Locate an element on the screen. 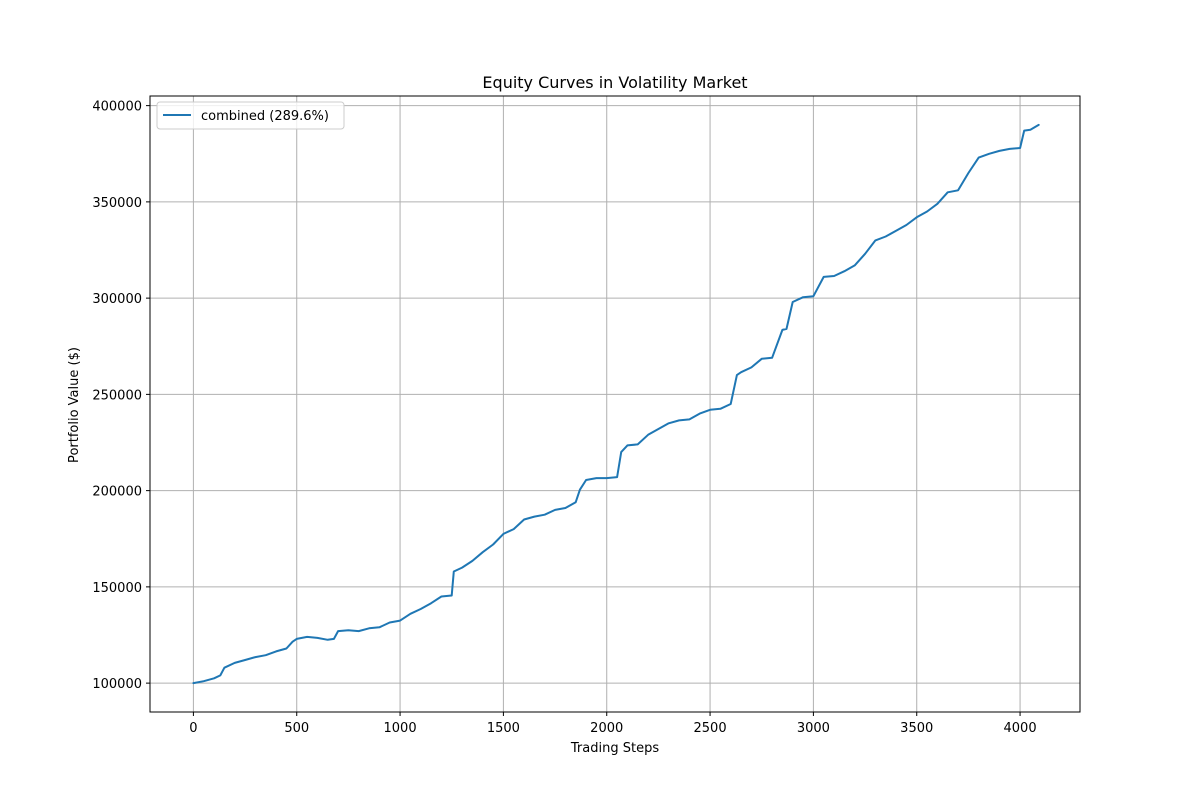 The height and width of the screenshot is (800, 1200). y-tick-label: 400000 is located at coordinates (117, 107).